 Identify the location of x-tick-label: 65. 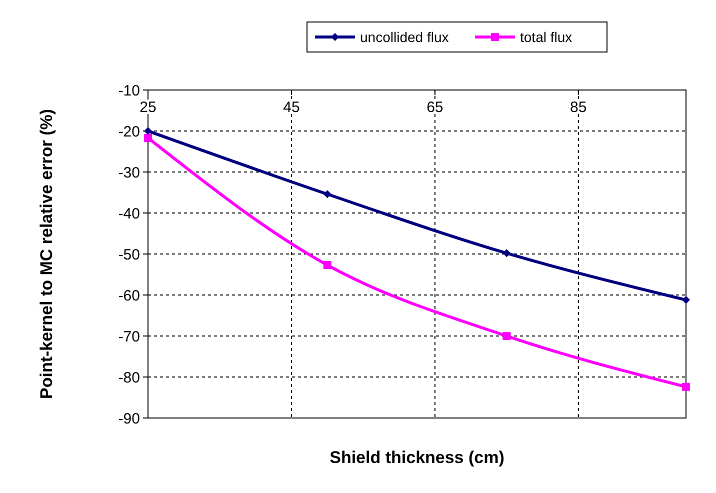
(435, 107).